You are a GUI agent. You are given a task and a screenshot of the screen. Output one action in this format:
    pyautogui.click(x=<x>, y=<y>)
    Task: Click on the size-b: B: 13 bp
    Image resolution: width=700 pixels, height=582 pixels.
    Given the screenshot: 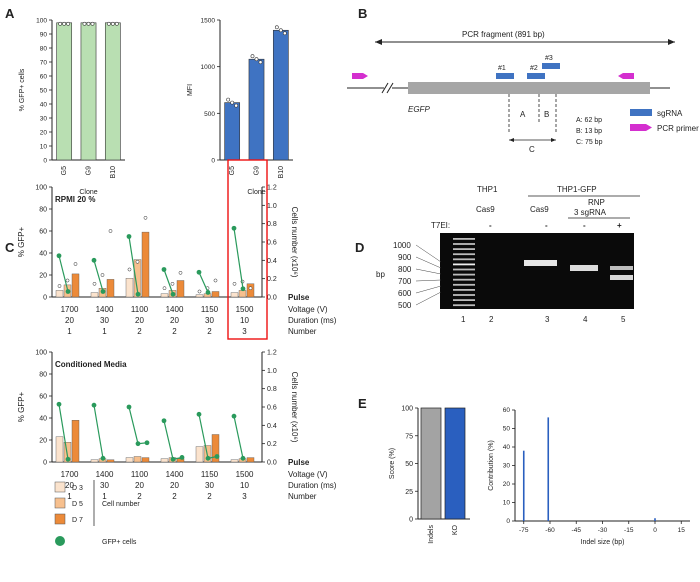 What is the action you would take?
    pyautogui.click(x=589, y=131)
    